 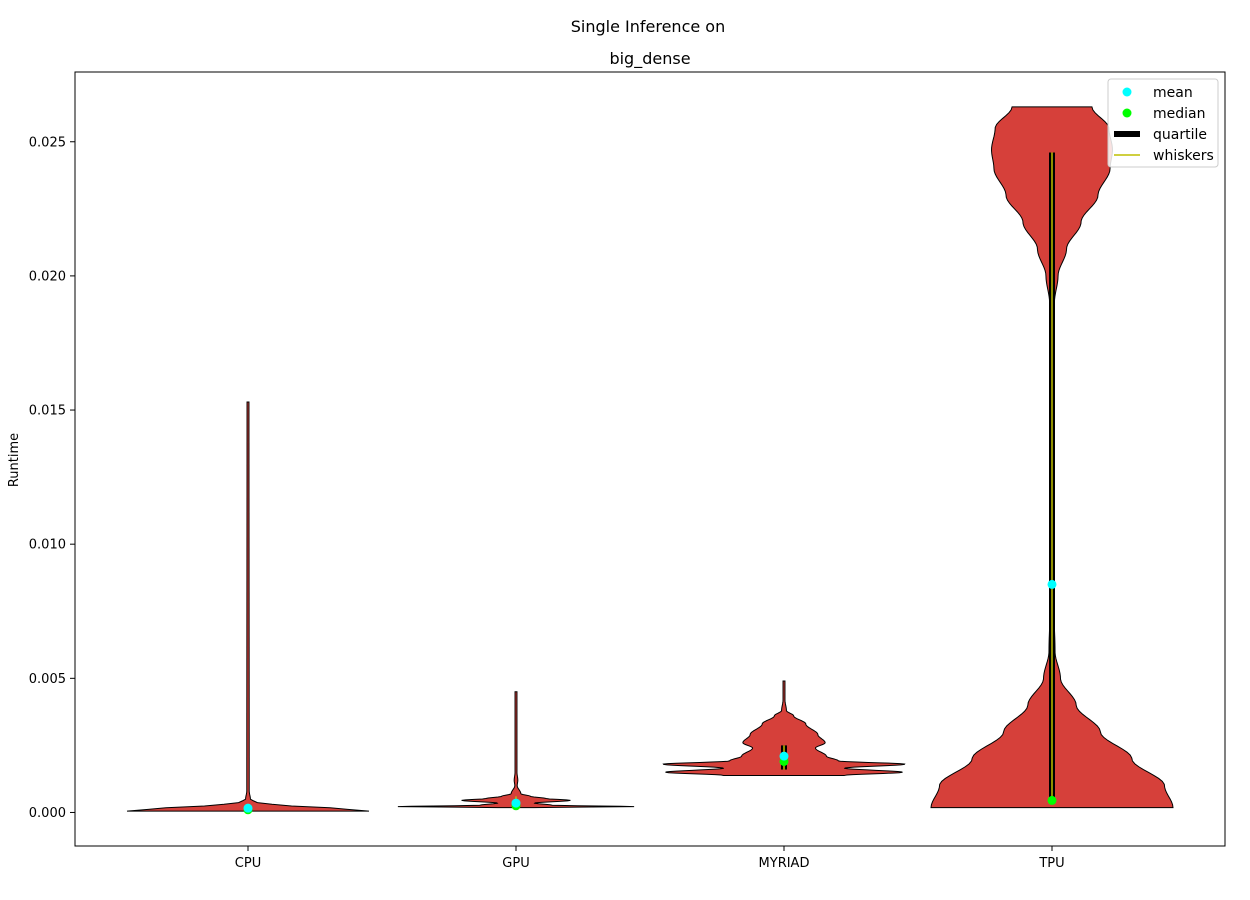 I want to click on x-tick-label: TPU, so click(x=1051, y=863).